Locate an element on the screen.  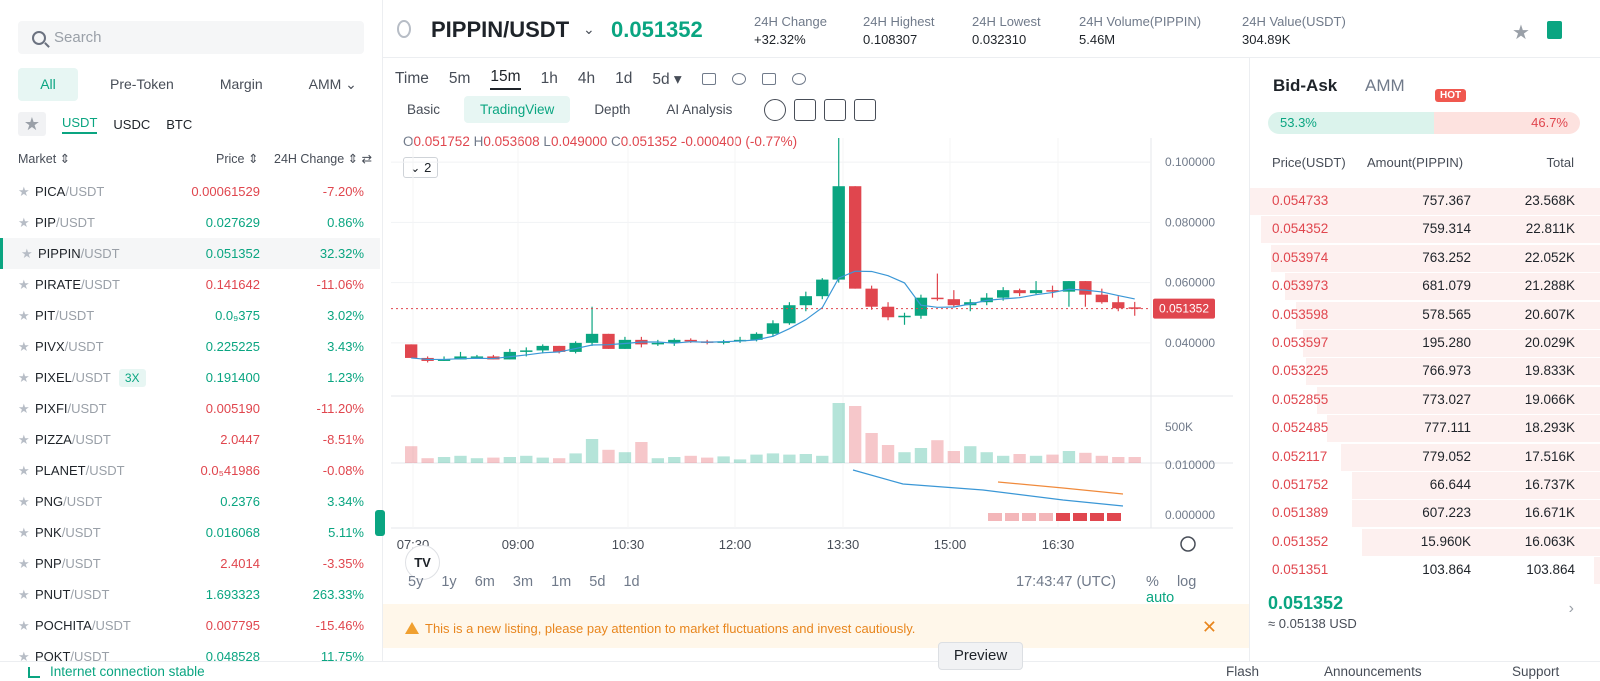
market-row: ★ PLANET/USDT 0.0₅41986 -0.08% is located at coordinates (190, 470).